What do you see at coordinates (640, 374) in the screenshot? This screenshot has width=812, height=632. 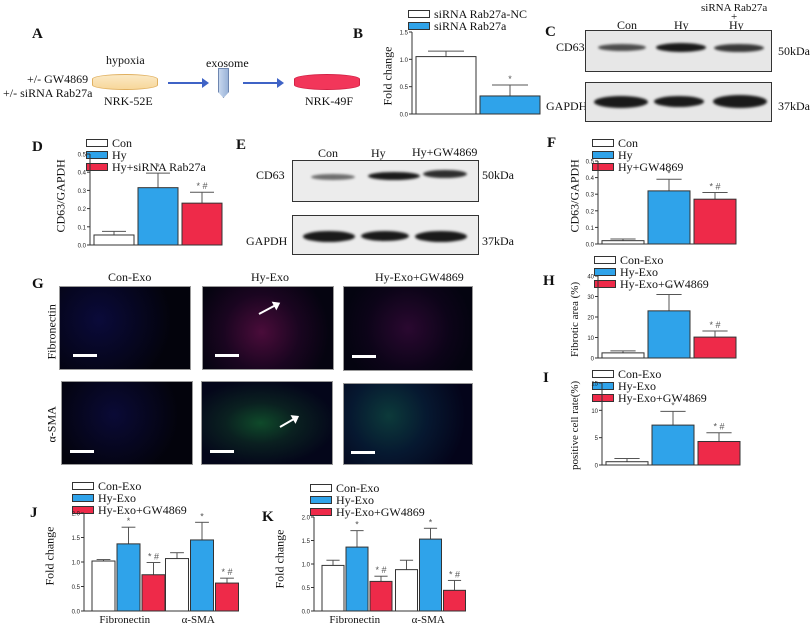 I see `legend-text: Con-Exo` at bounding box center [640, 374].